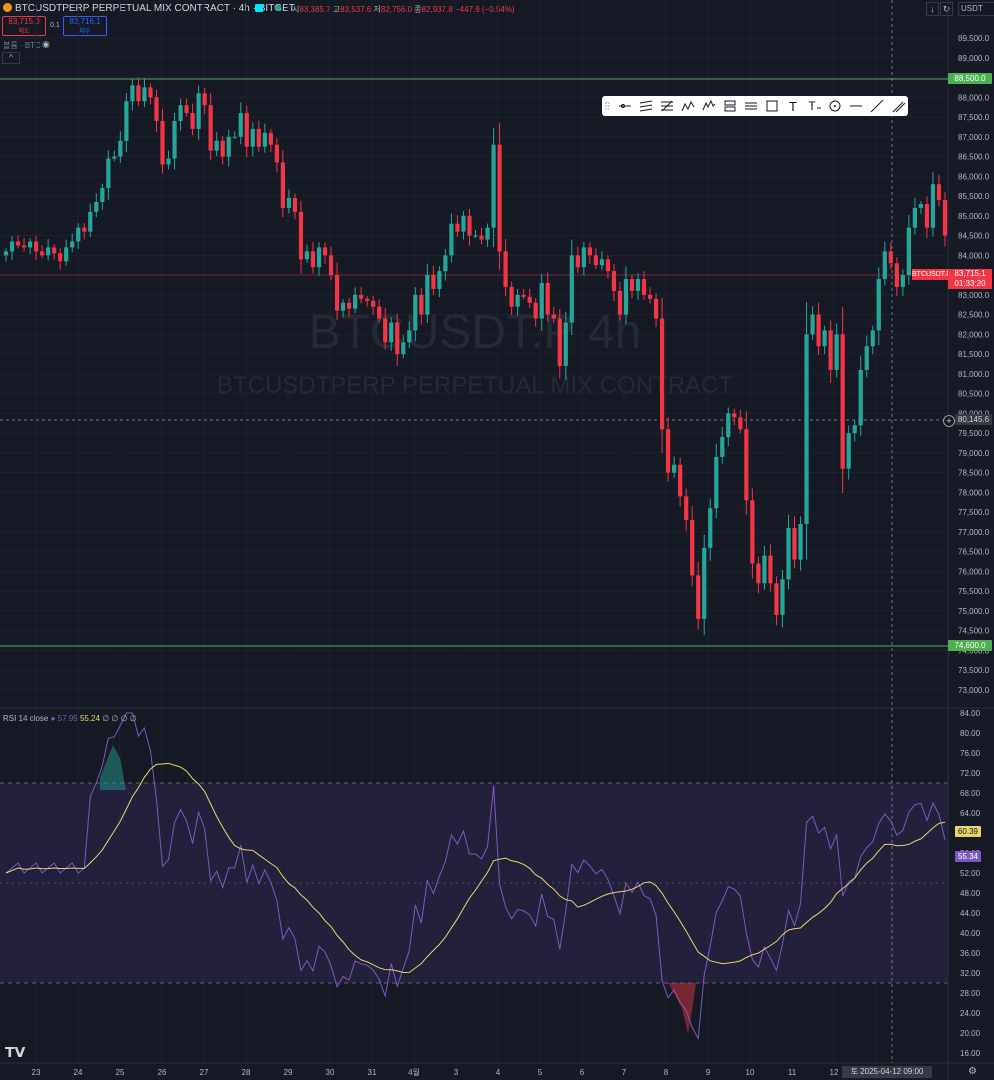 The image size is (994, 1080). Describe the element at coordinates (898, 106) in the screenshot. I see `ray-icon` at that location.